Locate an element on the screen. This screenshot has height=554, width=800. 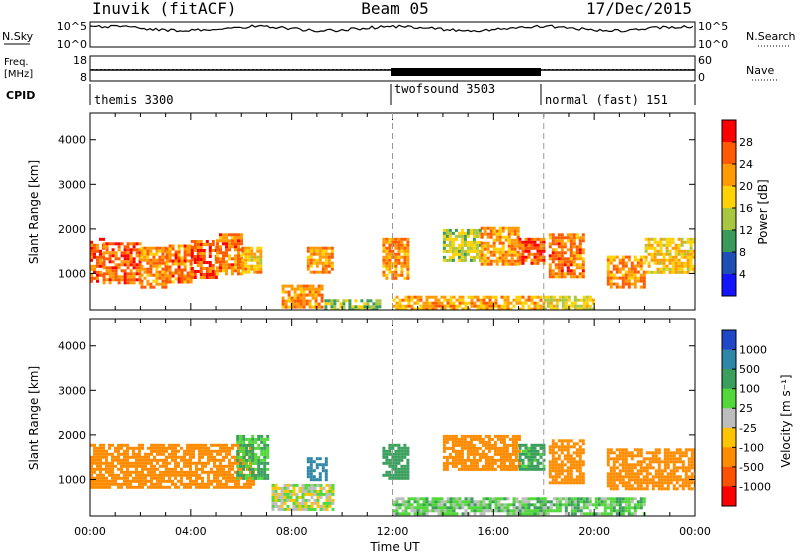
velocity-heatmap is located at coordinates (392, 475).